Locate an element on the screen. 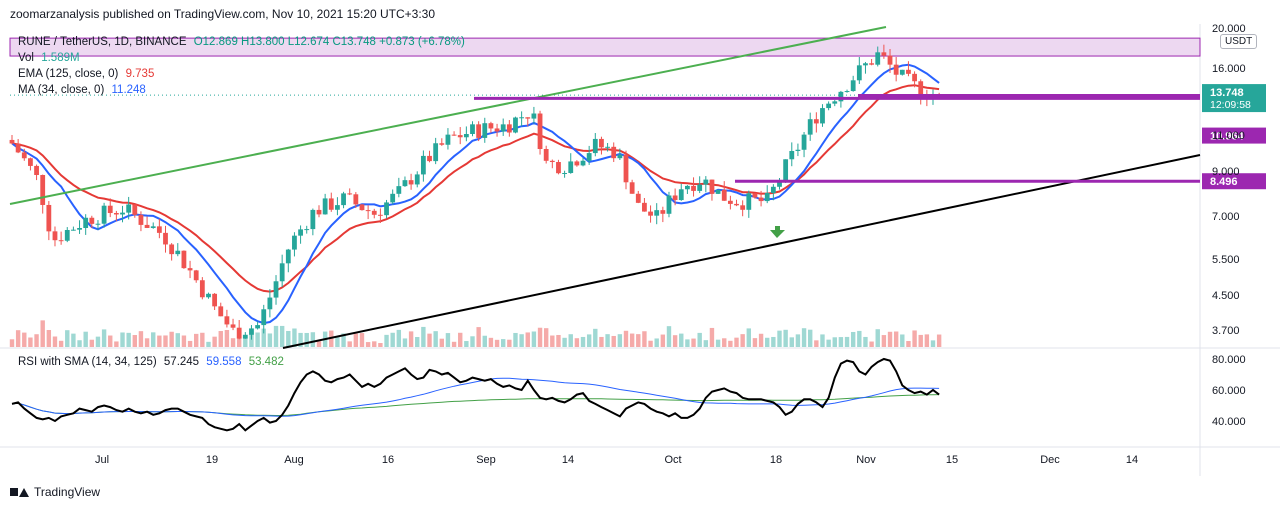 Image resolution: width=1280 pixels, height=509 pixels. time-tick-label: 14 is located at coordinates (568, 460).